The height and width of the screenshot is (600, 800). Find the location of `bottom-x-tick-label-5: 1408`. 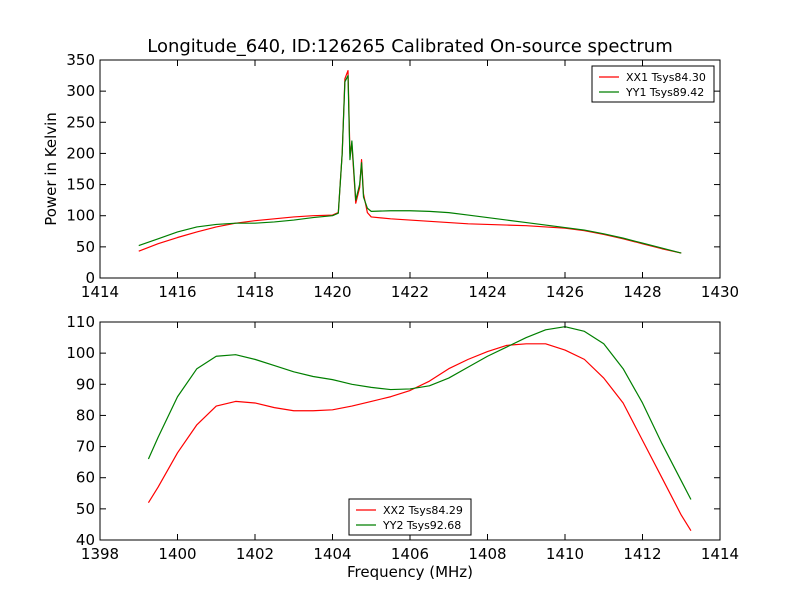

bottom-x-tick-label-5: 1408 is located at coordinates (487, 554).